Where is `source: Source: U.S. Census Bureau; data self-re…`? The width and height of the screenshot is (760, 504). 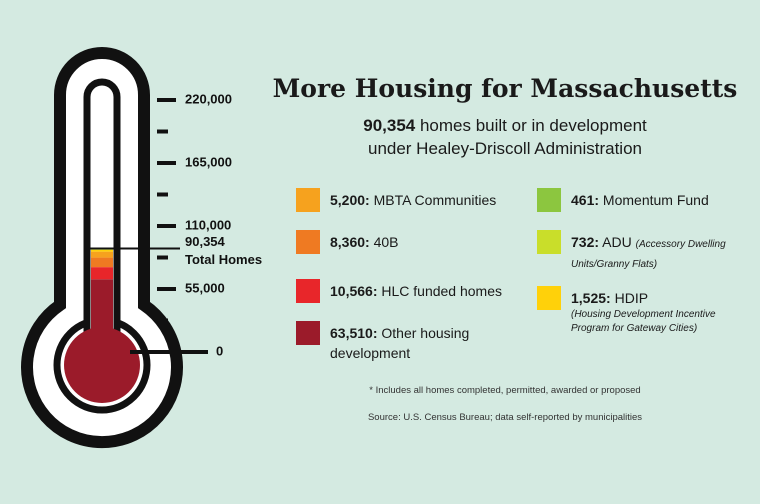
source: Source: U.S. Census Bureau; data self-re… is located at coordinates (505, 417).